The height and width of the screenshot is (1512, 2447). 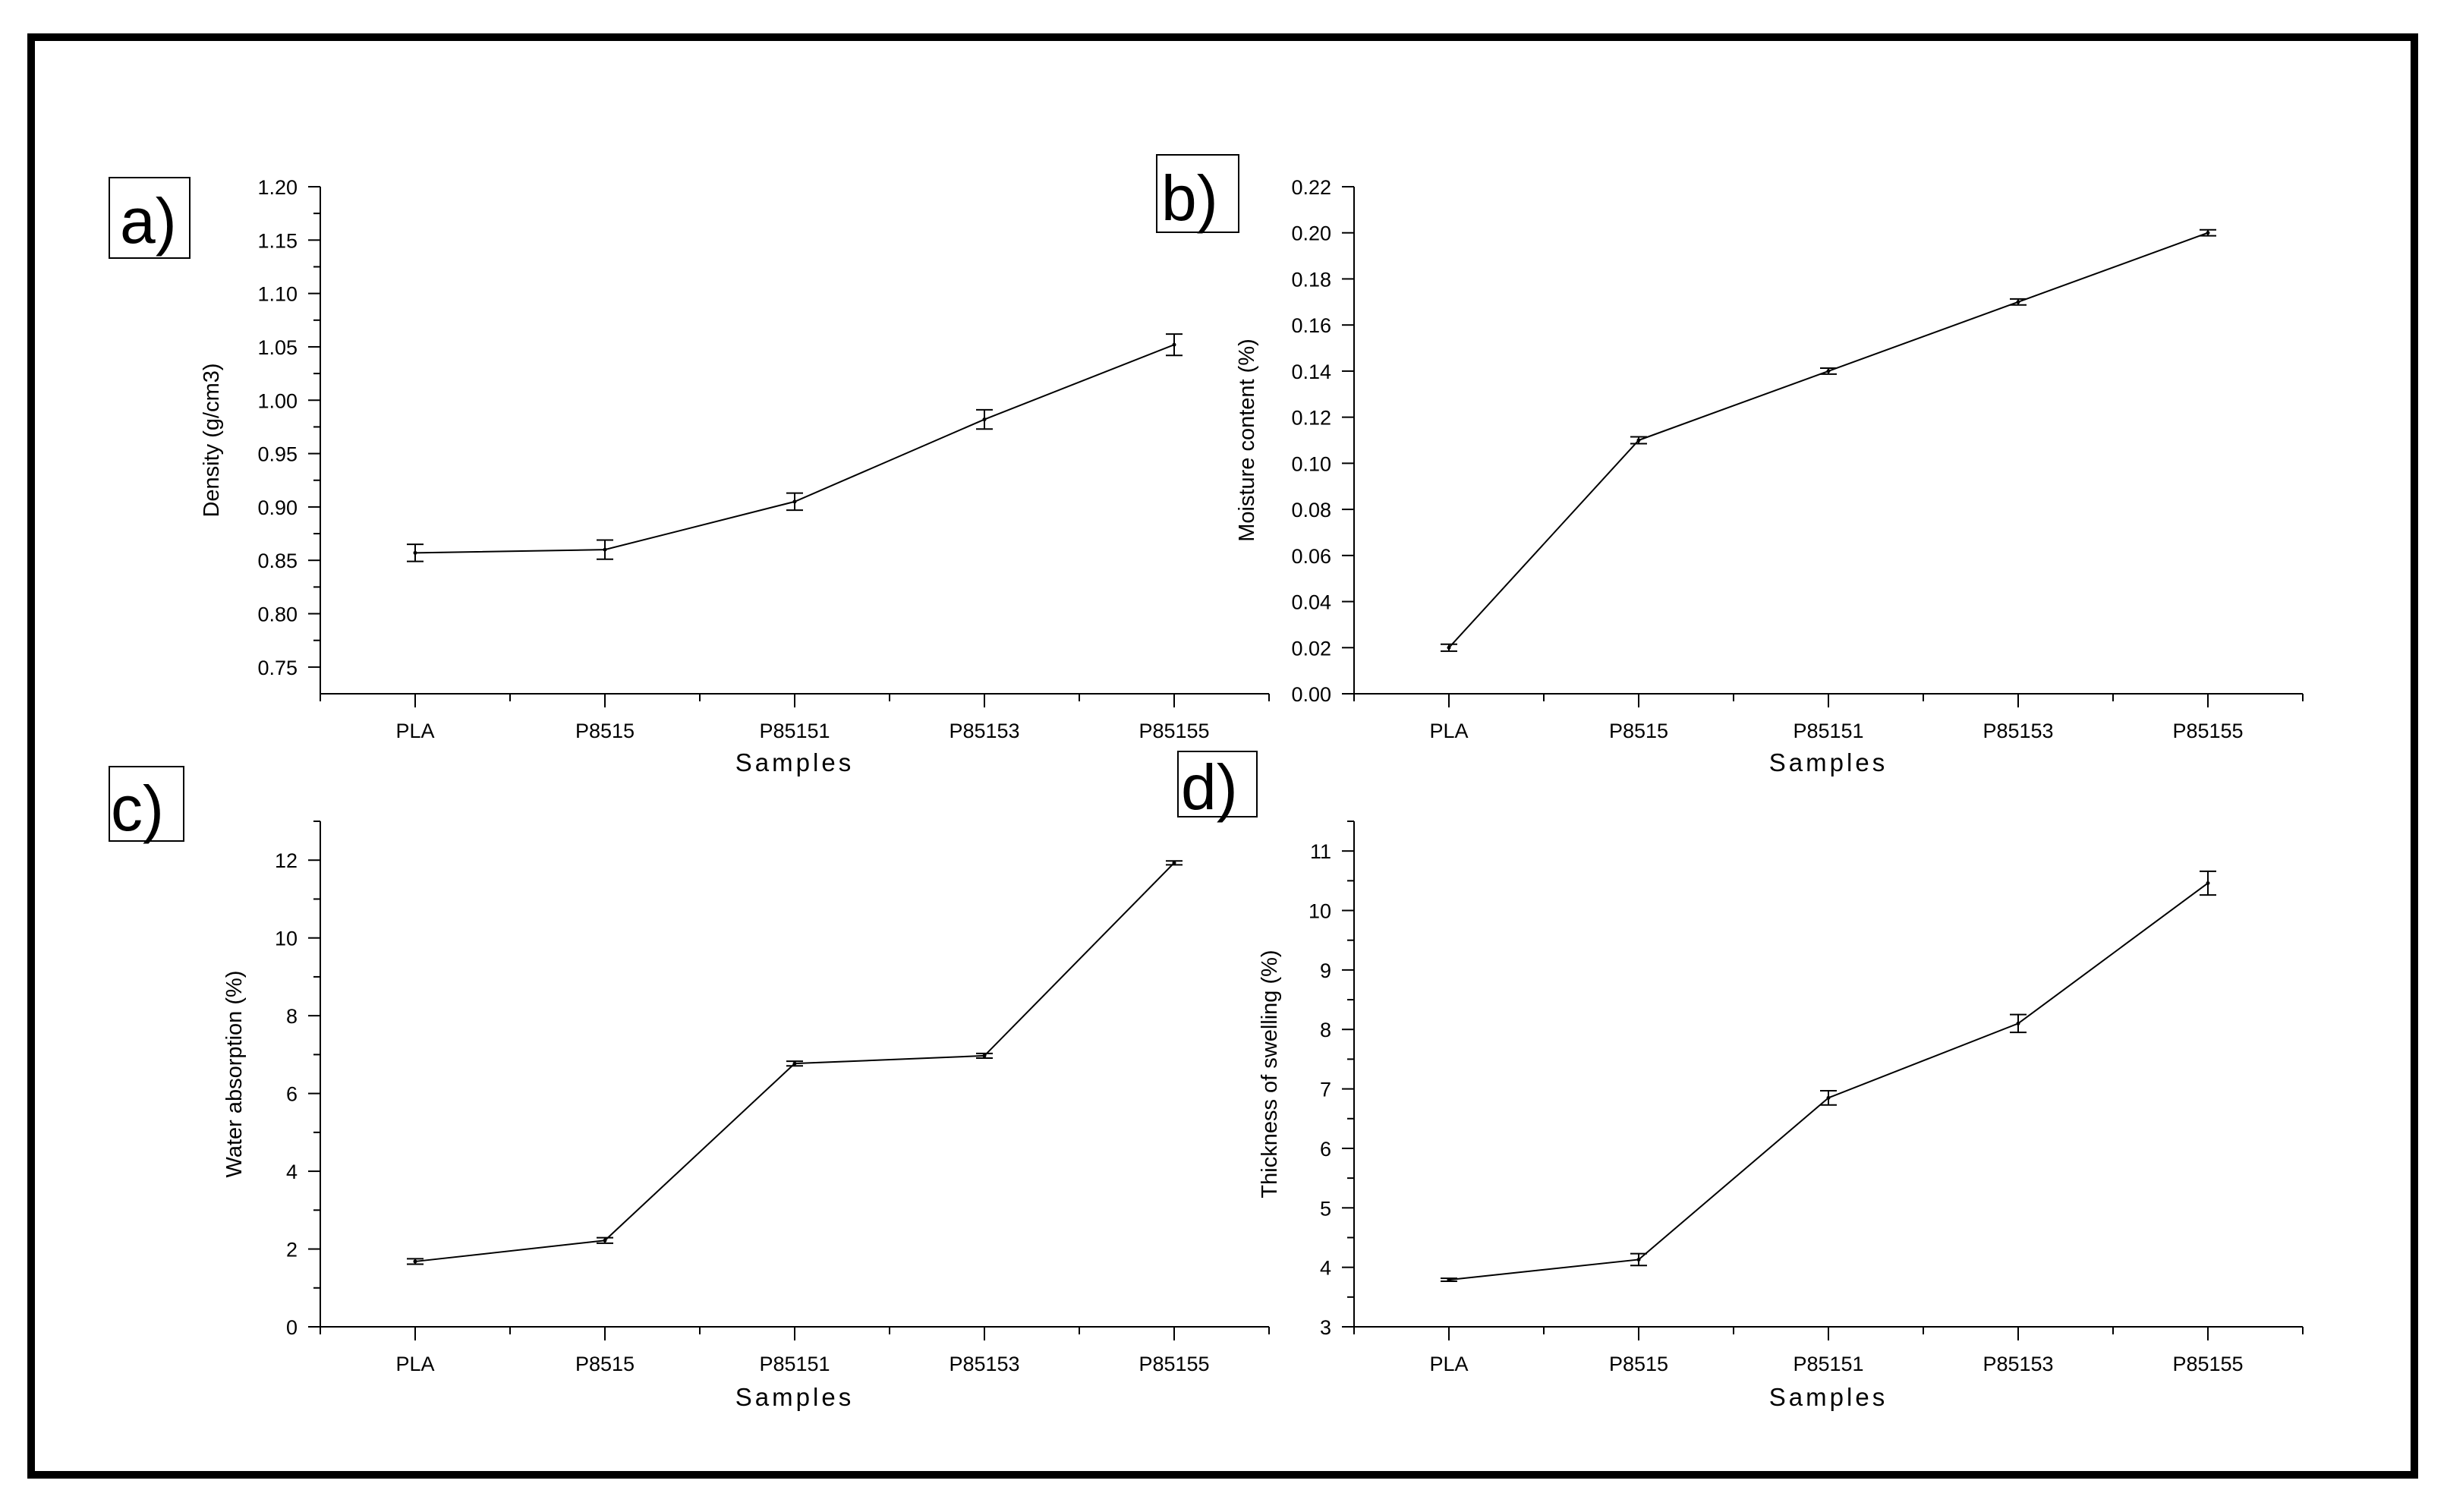 What do you see at coordinates (277, 507) in the screenshot?
I see `chart-0-y-tick-label: 0.90` at bounding box center [277, 507].